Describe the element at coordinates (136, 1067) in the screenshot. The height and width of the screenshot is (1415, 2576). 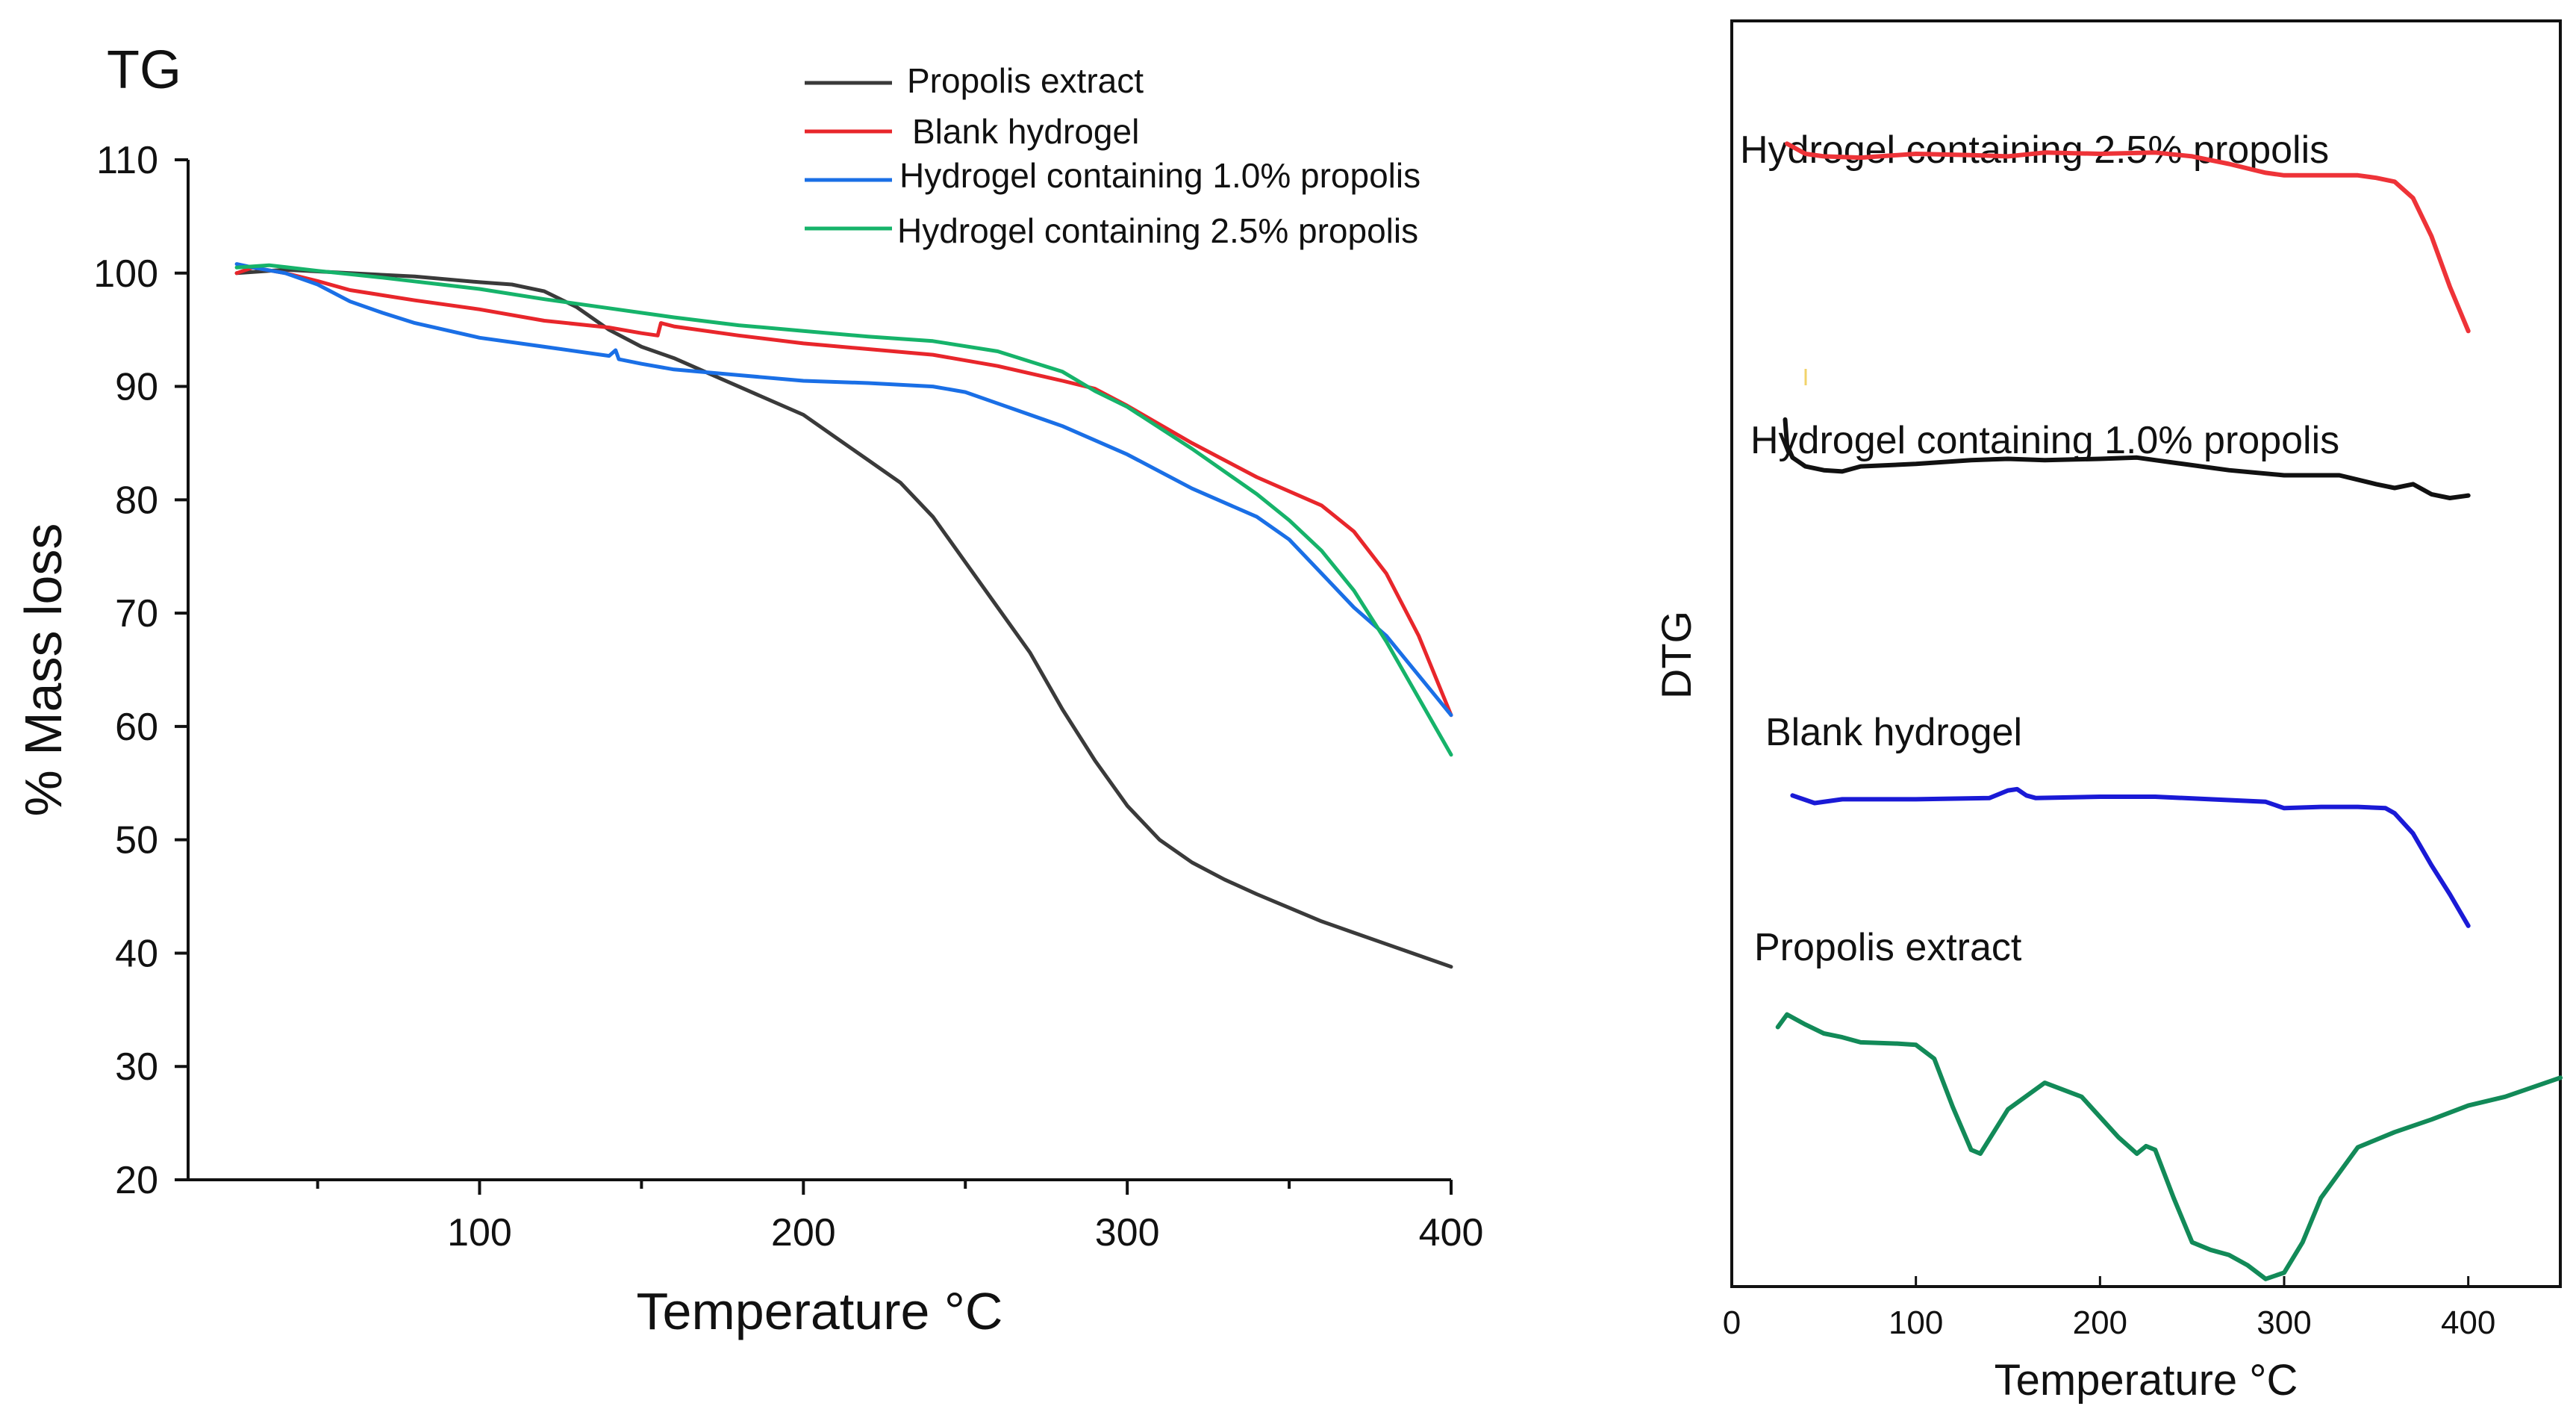
I see `tg-y-tick-label: 30` at that location.